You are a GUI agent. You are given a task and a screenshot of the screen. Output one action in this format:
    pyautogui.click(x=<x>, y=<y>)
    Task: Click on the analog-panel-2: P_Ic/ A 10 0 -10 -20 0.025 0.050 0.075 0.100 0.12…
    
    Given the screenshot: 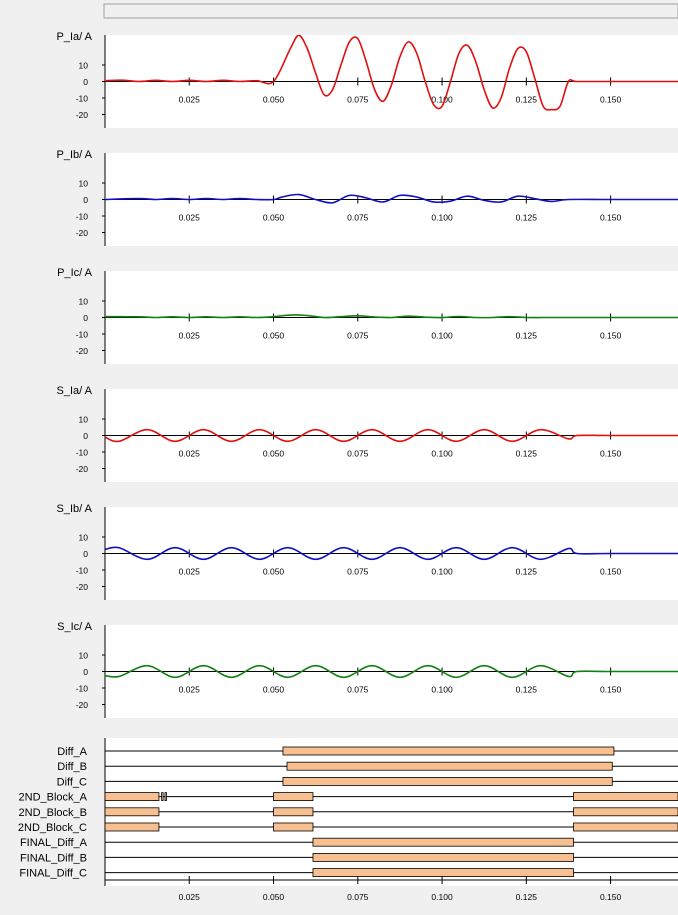 What is the action you would take?
    pyautogui.click(x=367, y=315)
    